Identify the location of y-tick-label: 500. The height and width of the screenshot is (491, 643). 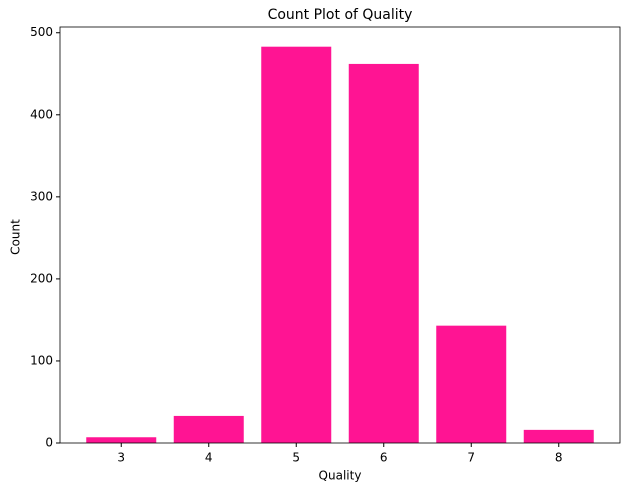
(41, 32).